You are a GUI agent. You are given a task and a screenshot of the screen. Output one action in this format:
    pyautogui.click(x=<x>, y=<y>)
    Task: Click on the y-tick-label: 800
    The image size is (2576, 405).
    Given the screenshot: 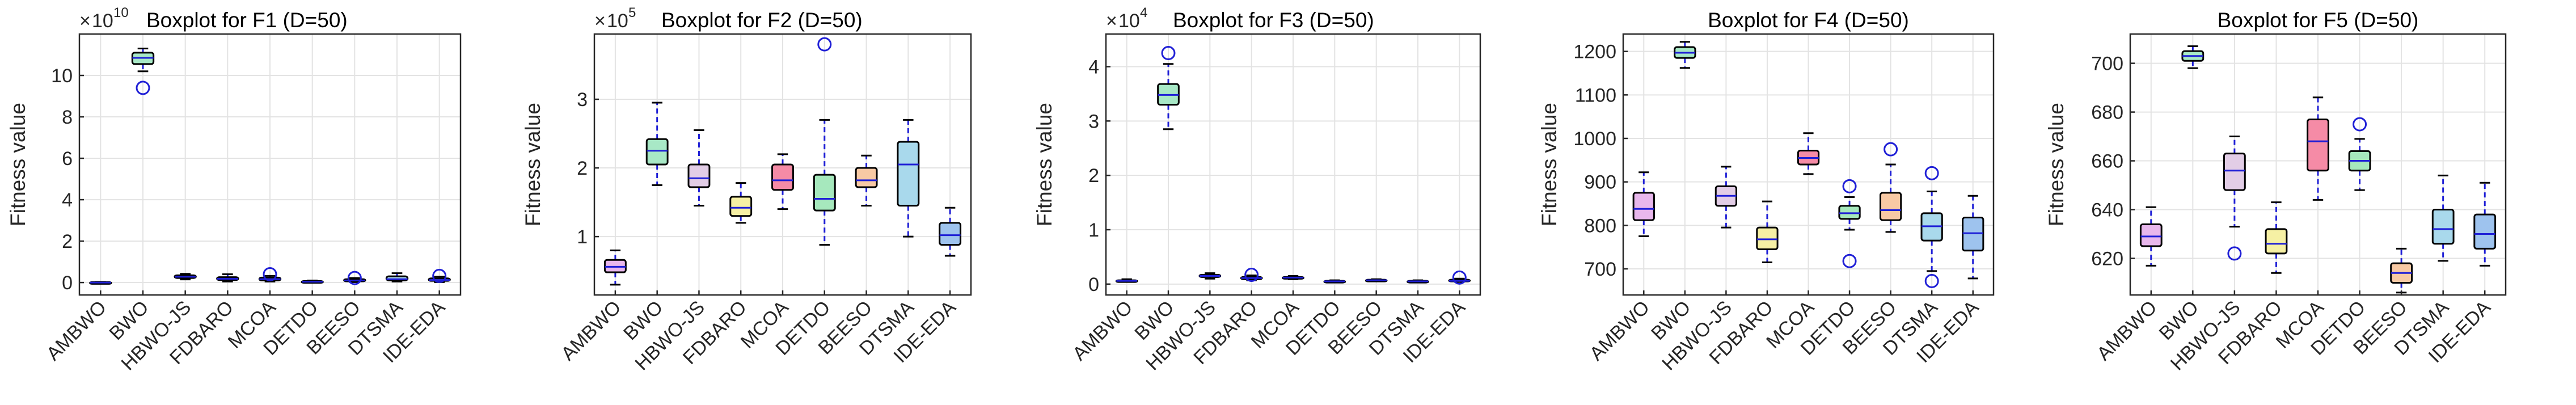 What is the action you would take?
    pyautogui.click(x=1600, y=226)
    